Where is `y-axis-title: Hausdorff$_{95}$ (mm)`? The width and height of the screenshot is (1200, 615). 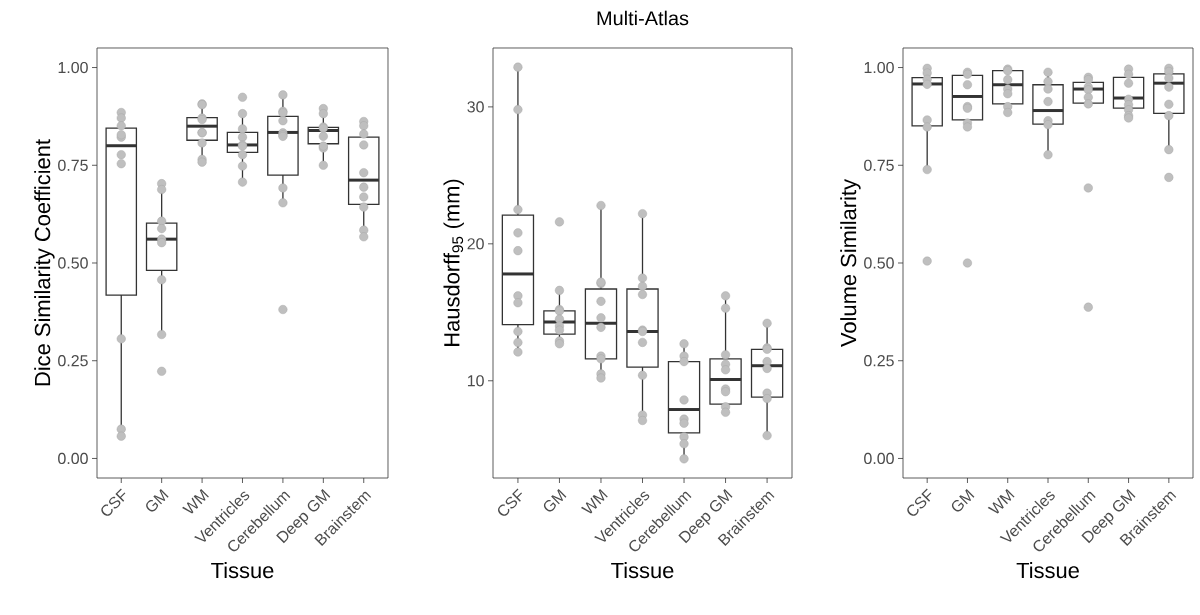
y-axis-title: Hausdorff$_{95}$ (mm) is located at coordinates (453, 262).